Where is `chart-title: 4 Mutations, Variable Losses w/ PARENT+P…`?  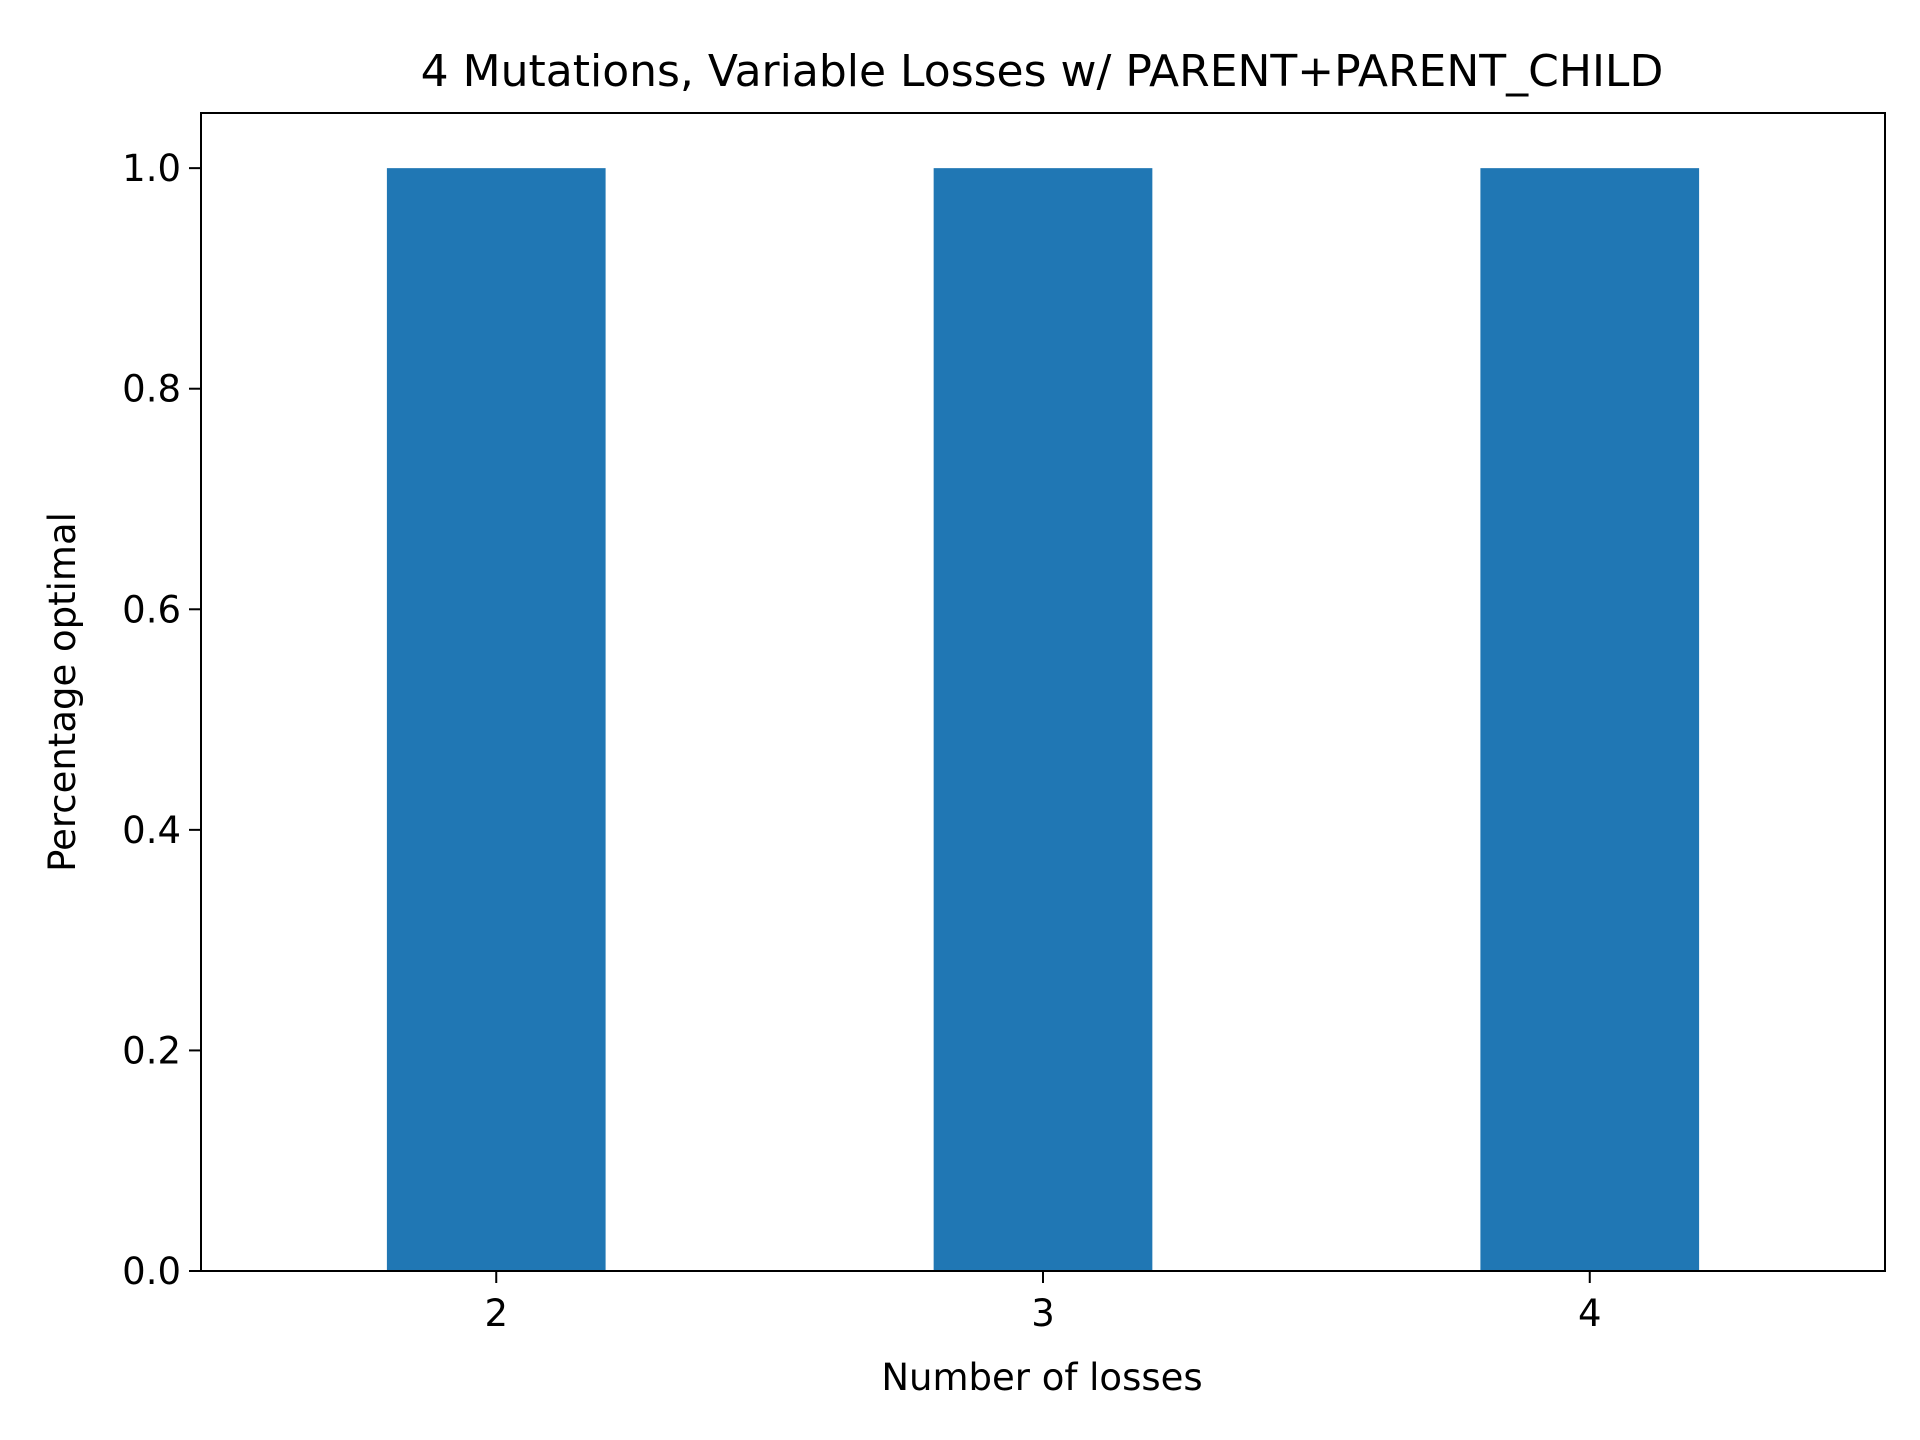 chart-title: 4 Mutations, Variable Losses w/ PARENT+P… is located at coordinates (1042, 71).